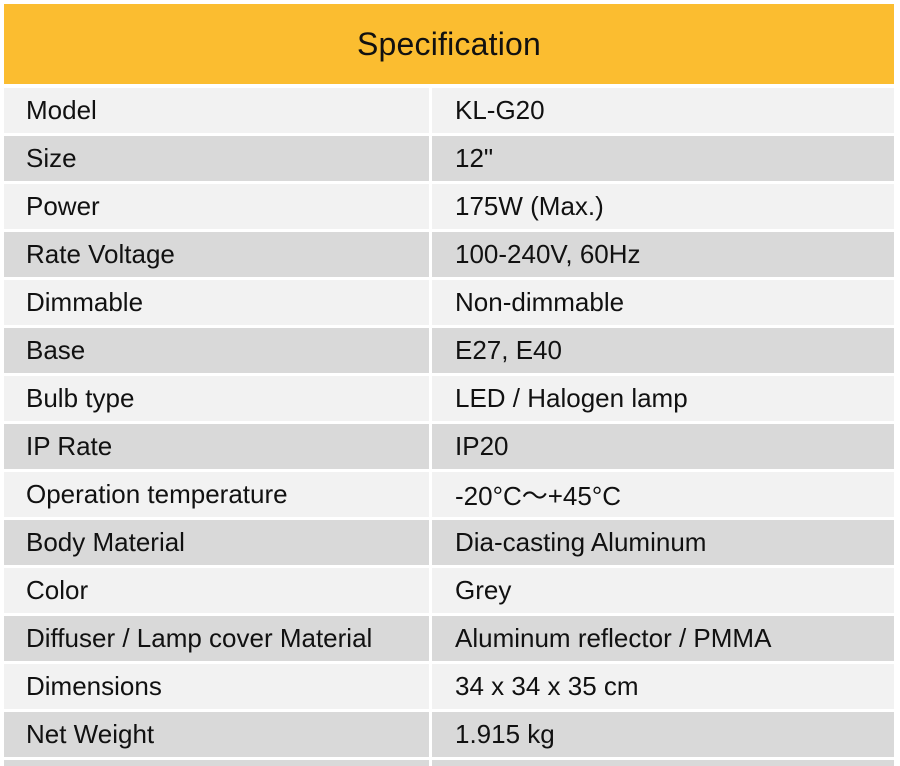 The width and height of the screenshot is (900, 766). I want to click on spec-label: Bulb type, so click(216, 398).